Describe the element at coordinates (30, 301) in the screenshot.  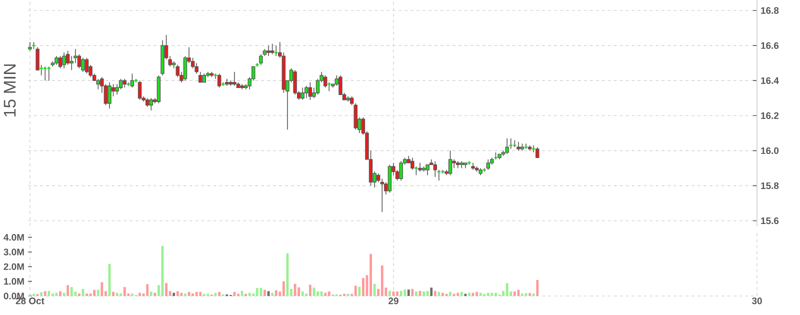
I see `x-tick-label: 28 Oct` at that location.